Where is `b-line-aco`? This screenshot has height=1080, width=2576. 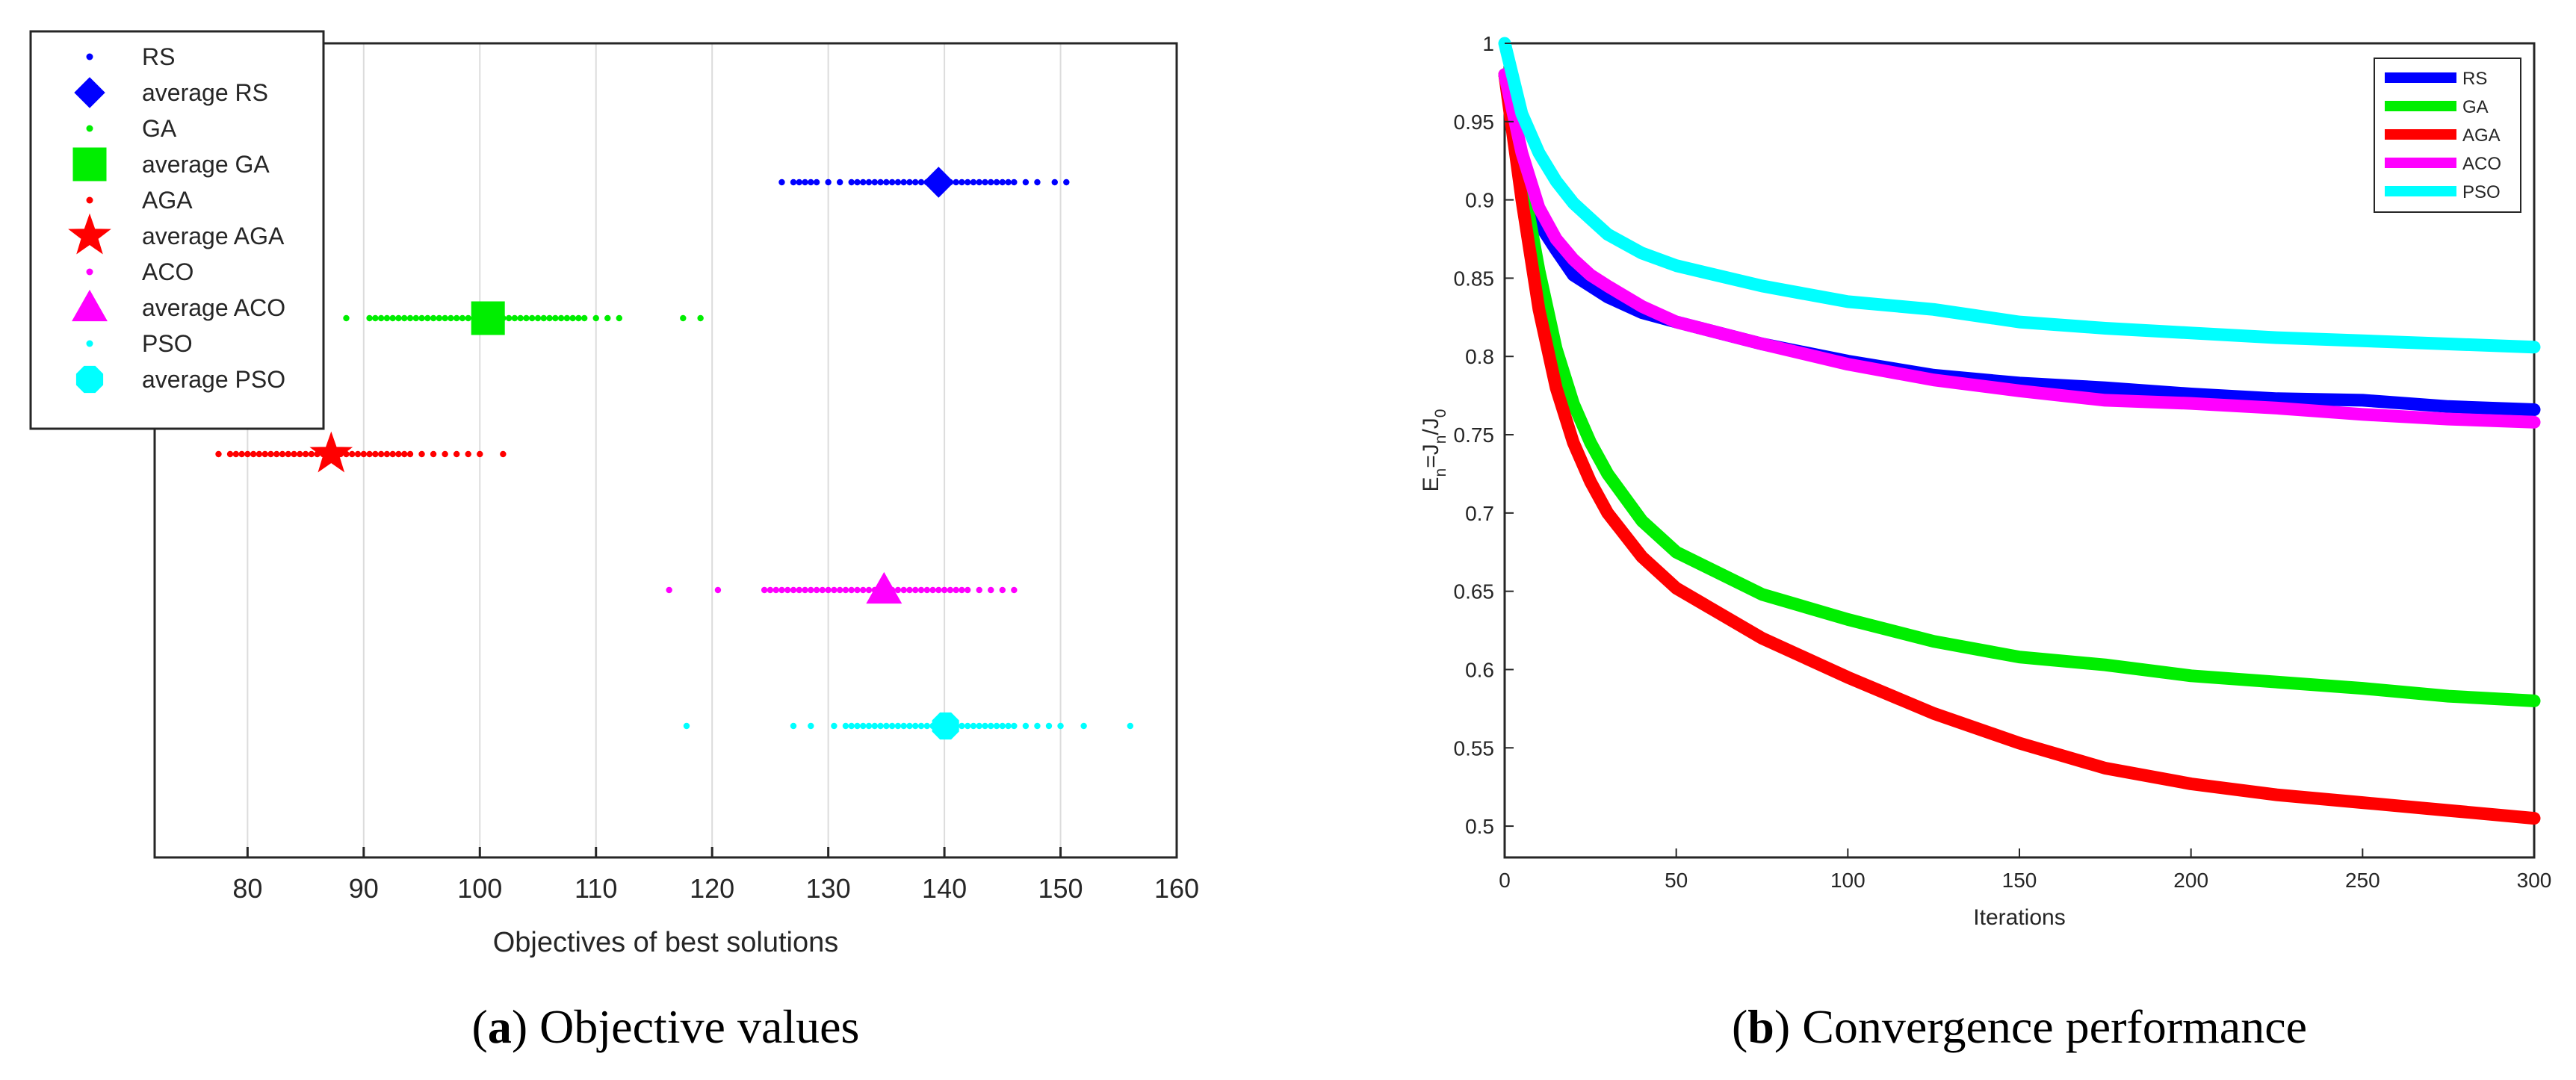
b-line-aco is located at coordinates (2019, 248).